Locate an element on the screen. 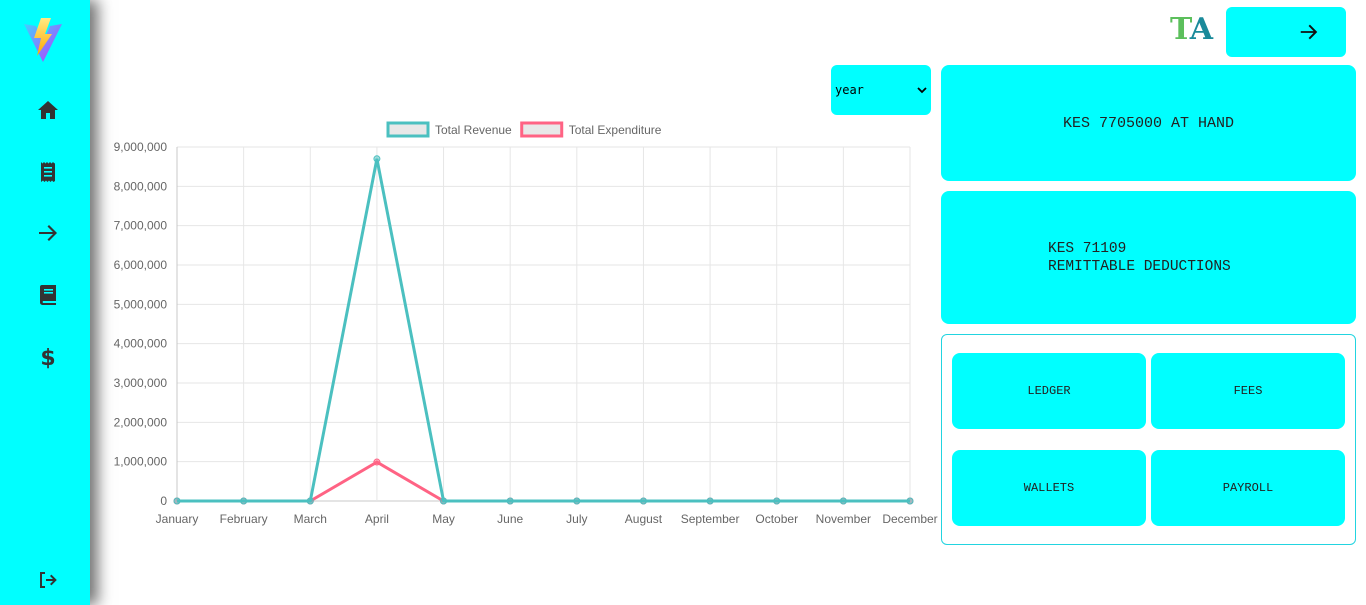 The height and width of the screenshot is (605, 1366). chevron-down-icon is located at coordinates (922, 90).